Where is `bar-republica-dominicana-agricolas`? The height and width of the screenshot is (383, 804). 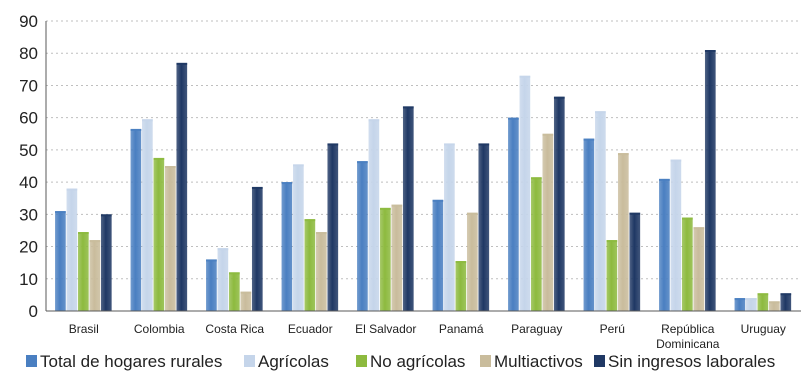
bar-republica-dominicana-agricolas is located at coordinates (676, 235).